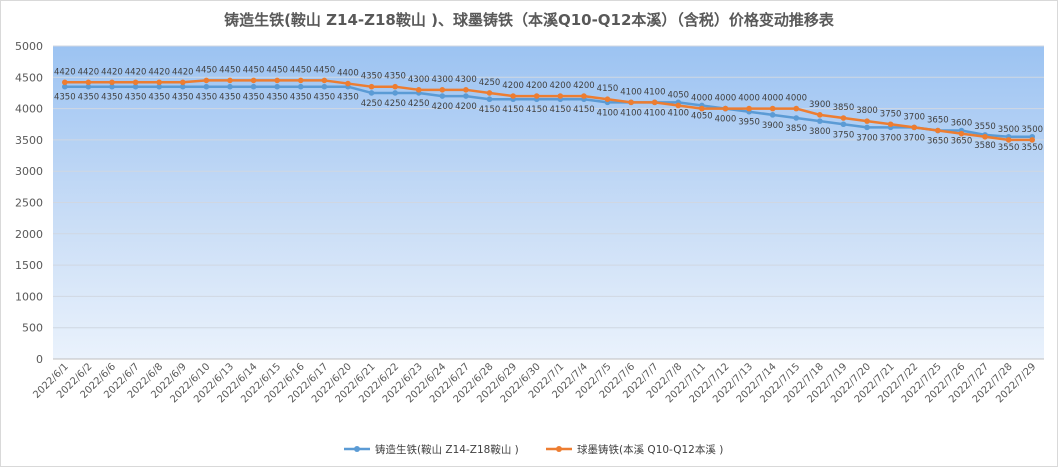 This screenshot has height=467, width=1058. Describe the element at coordinates (867, 111) in the screenshot. I see `data-label: 3800` at that location.